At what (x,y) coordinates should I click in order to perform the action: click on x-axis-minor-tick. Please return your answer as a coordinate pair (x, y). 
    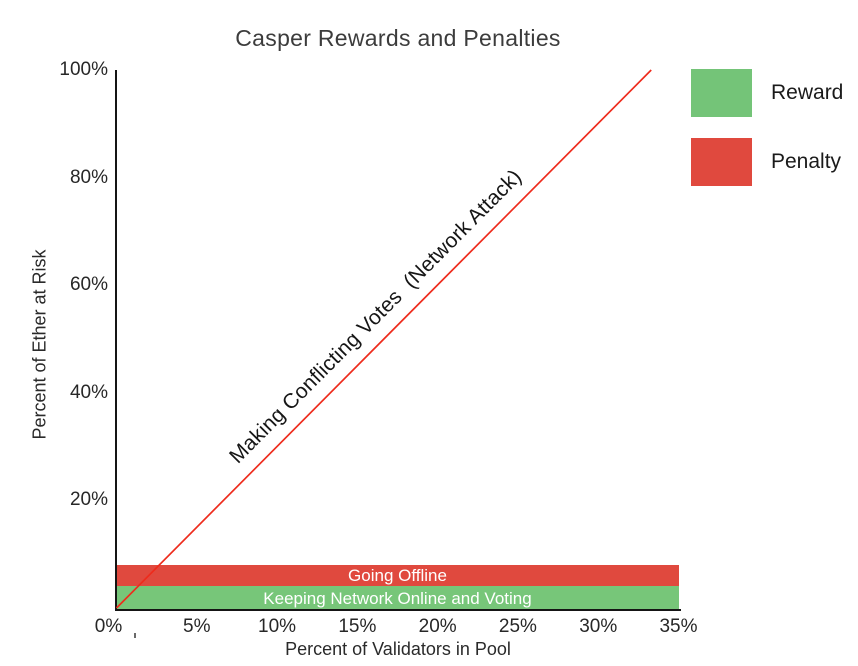
    Looking at the image, I should click on (135, 635).